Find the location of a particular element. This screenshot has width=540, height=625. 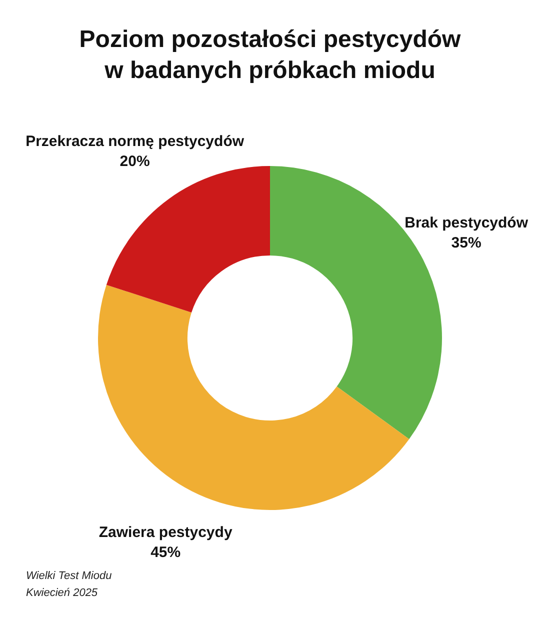

text: Kwiecień 2025 is located at coordinates (62, 593).